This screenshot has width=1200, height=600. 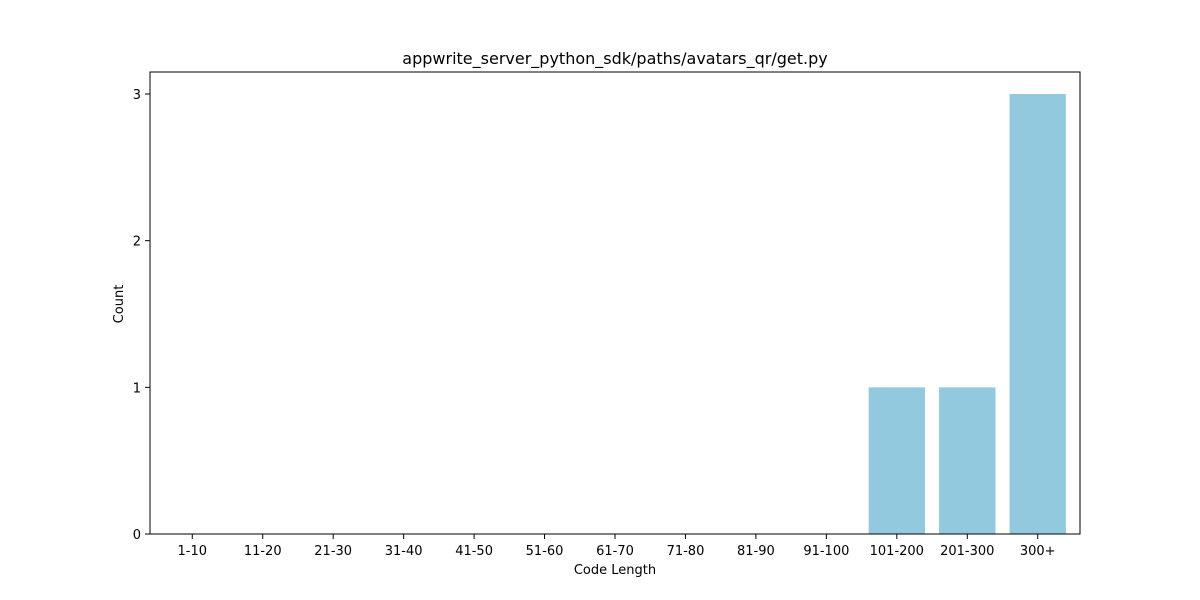 What do you see at coordinates (474, 551) in the screenshot?
I see `x-tick-label: 41-50` at bounding box center [474, 551].